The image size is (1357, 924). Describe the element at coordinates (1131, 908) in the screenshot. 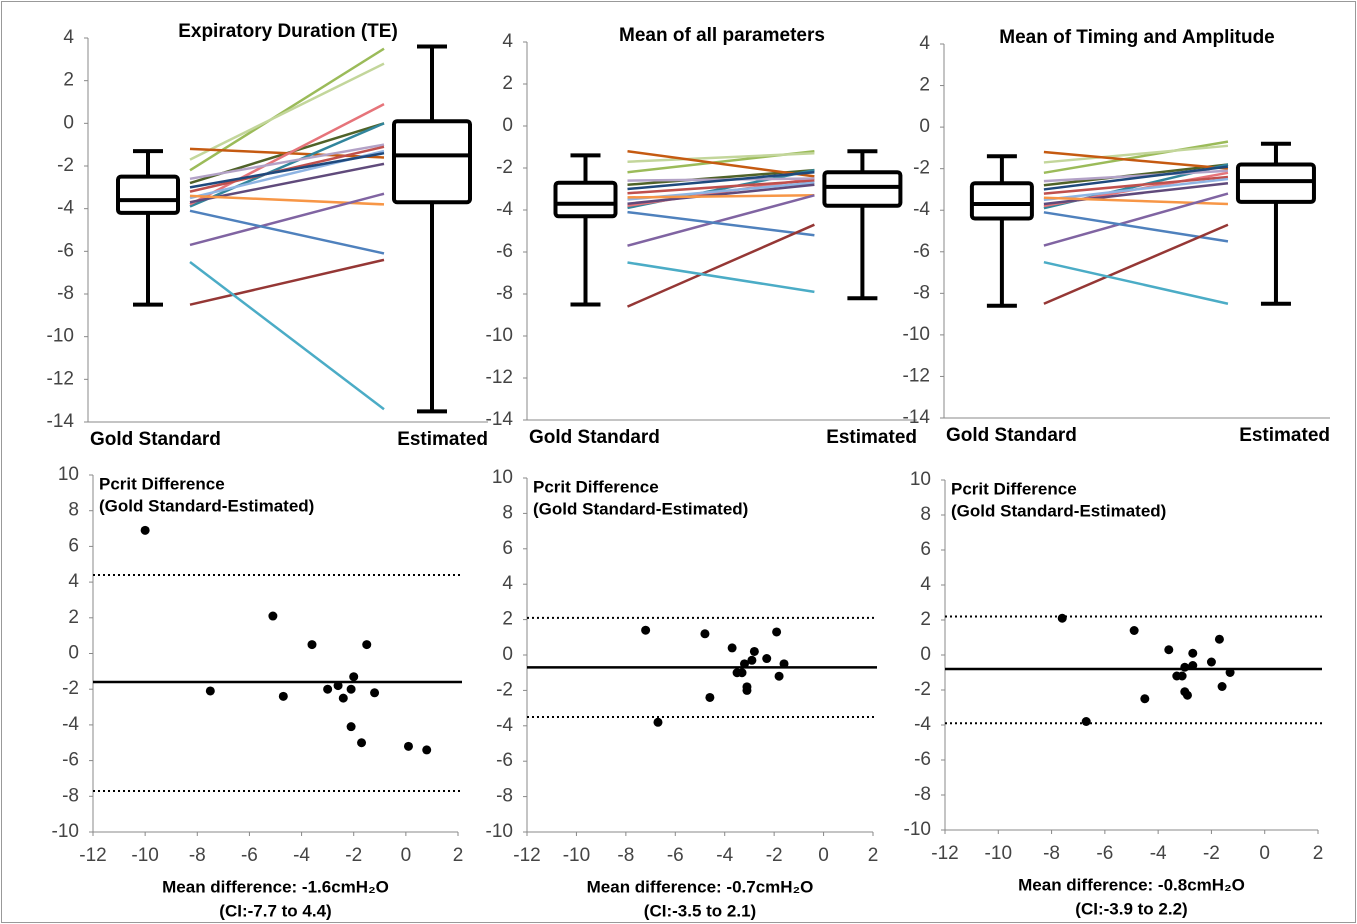

I see `x-axis-label: (CI:-3.9 to 2.2)` at that location.